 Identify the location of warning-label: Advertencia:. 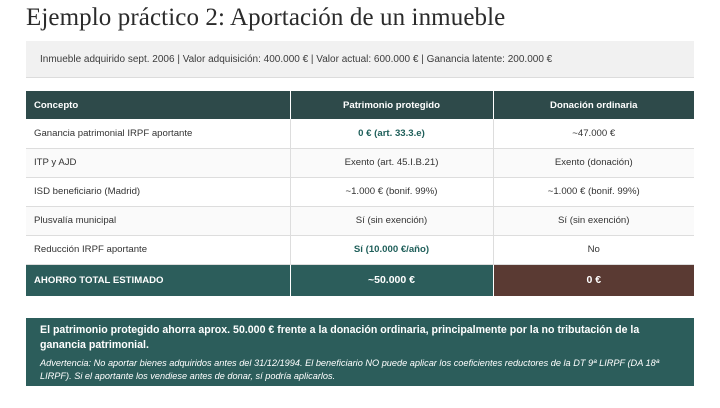
(66, 363).